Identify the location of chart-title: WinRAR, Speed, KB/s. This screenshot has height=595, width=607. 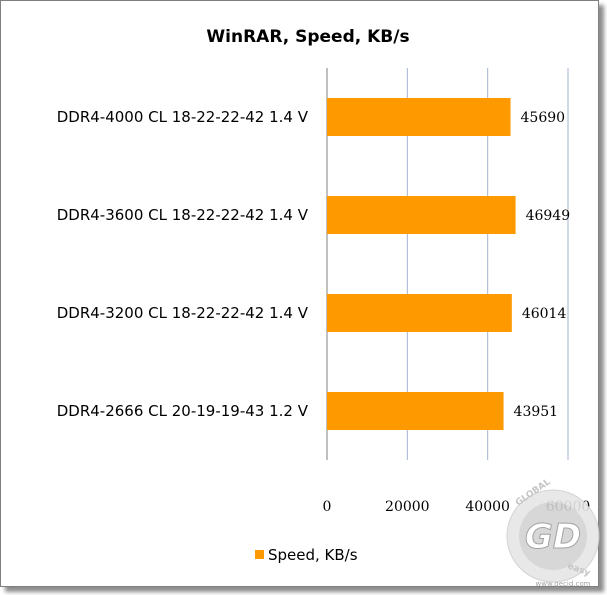
(307, 37).